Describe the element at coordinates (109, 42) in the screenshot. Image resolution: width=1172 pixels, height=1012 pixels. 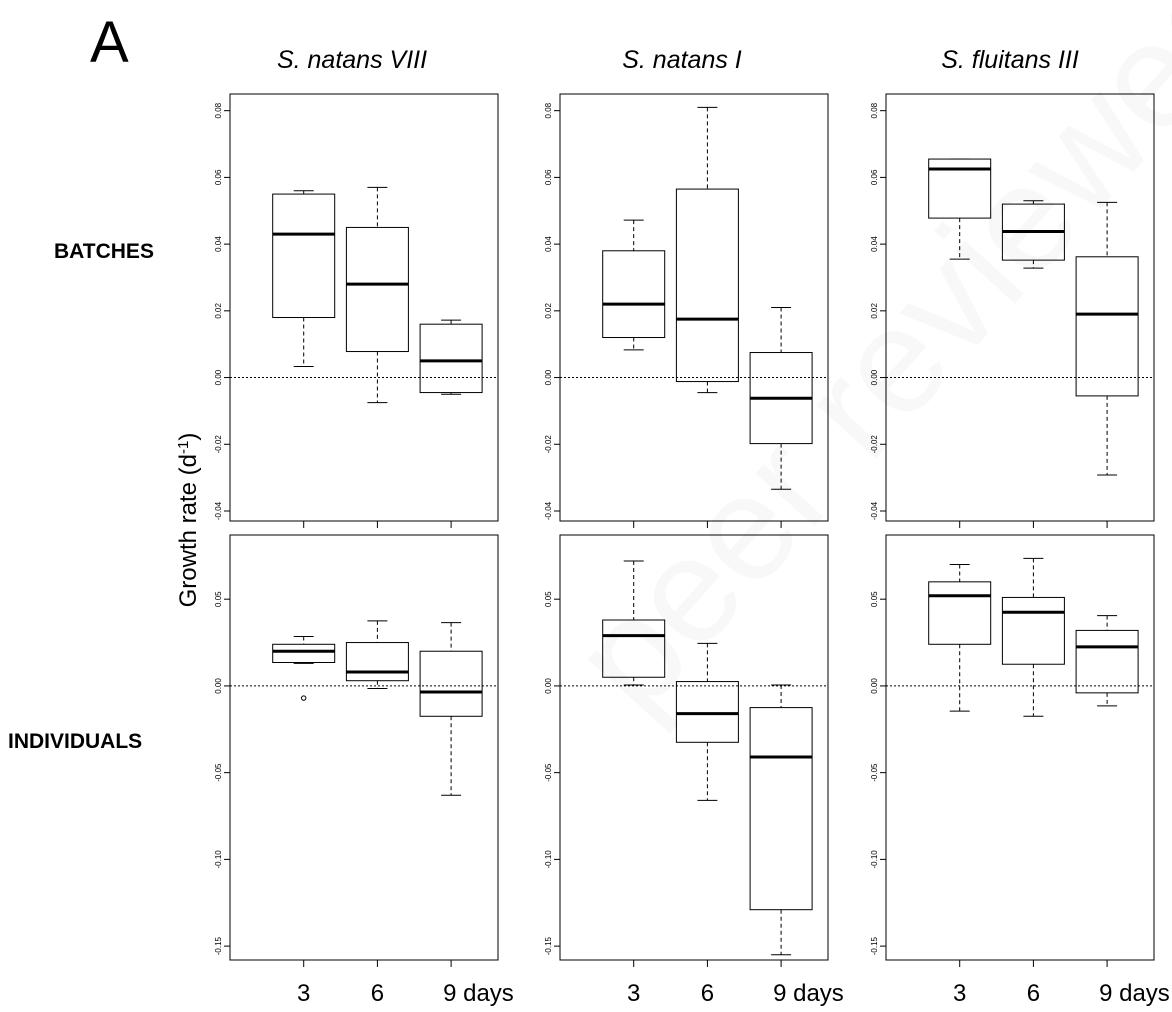
I see `panel-letter: A` at that location.